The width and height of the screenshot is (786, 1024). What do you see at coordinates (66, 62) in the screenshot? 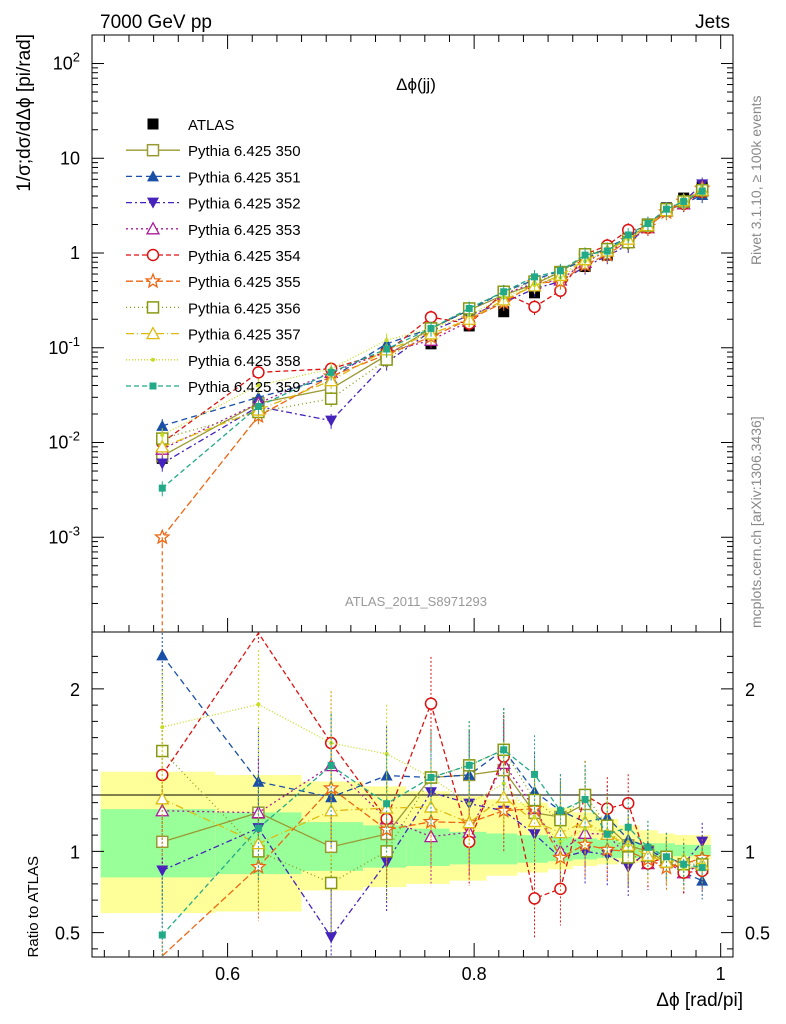
I see `y-tick-label: 10²` at bounding box center [66, 62].